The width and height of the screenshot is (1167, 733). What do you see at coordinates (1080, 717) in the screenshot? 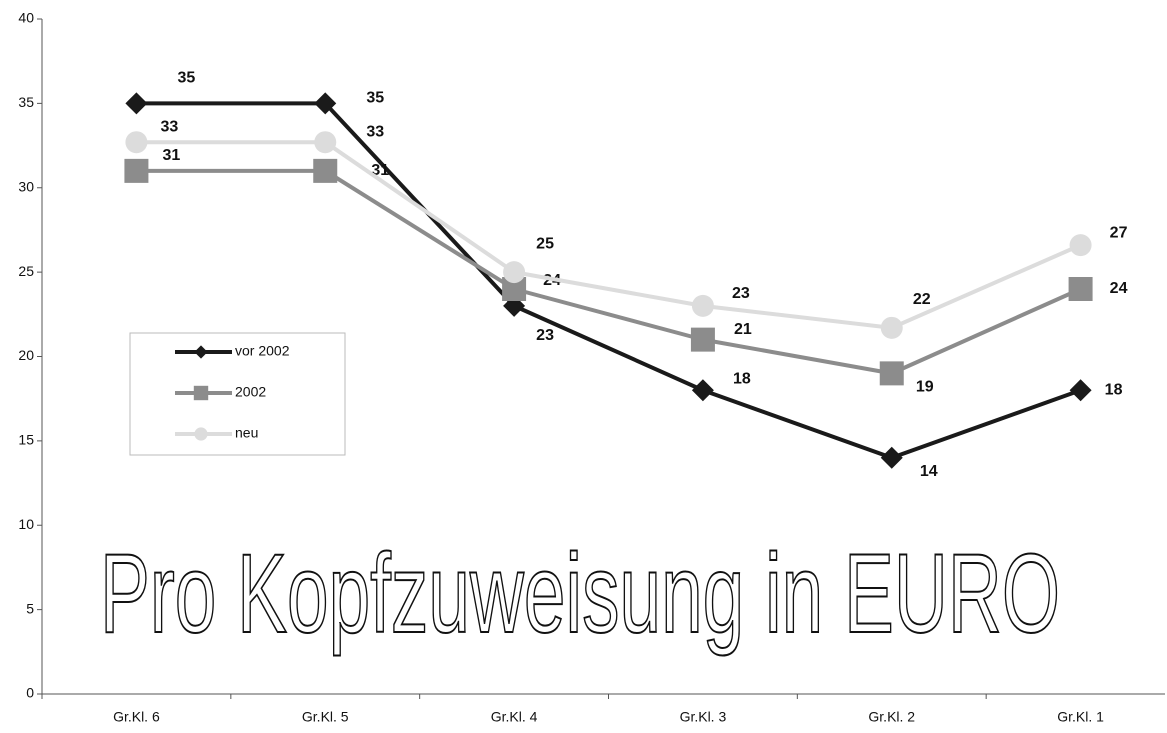
I see `x-tick-label: Gr.Kl. 1` at bounding box center [1080, 717].